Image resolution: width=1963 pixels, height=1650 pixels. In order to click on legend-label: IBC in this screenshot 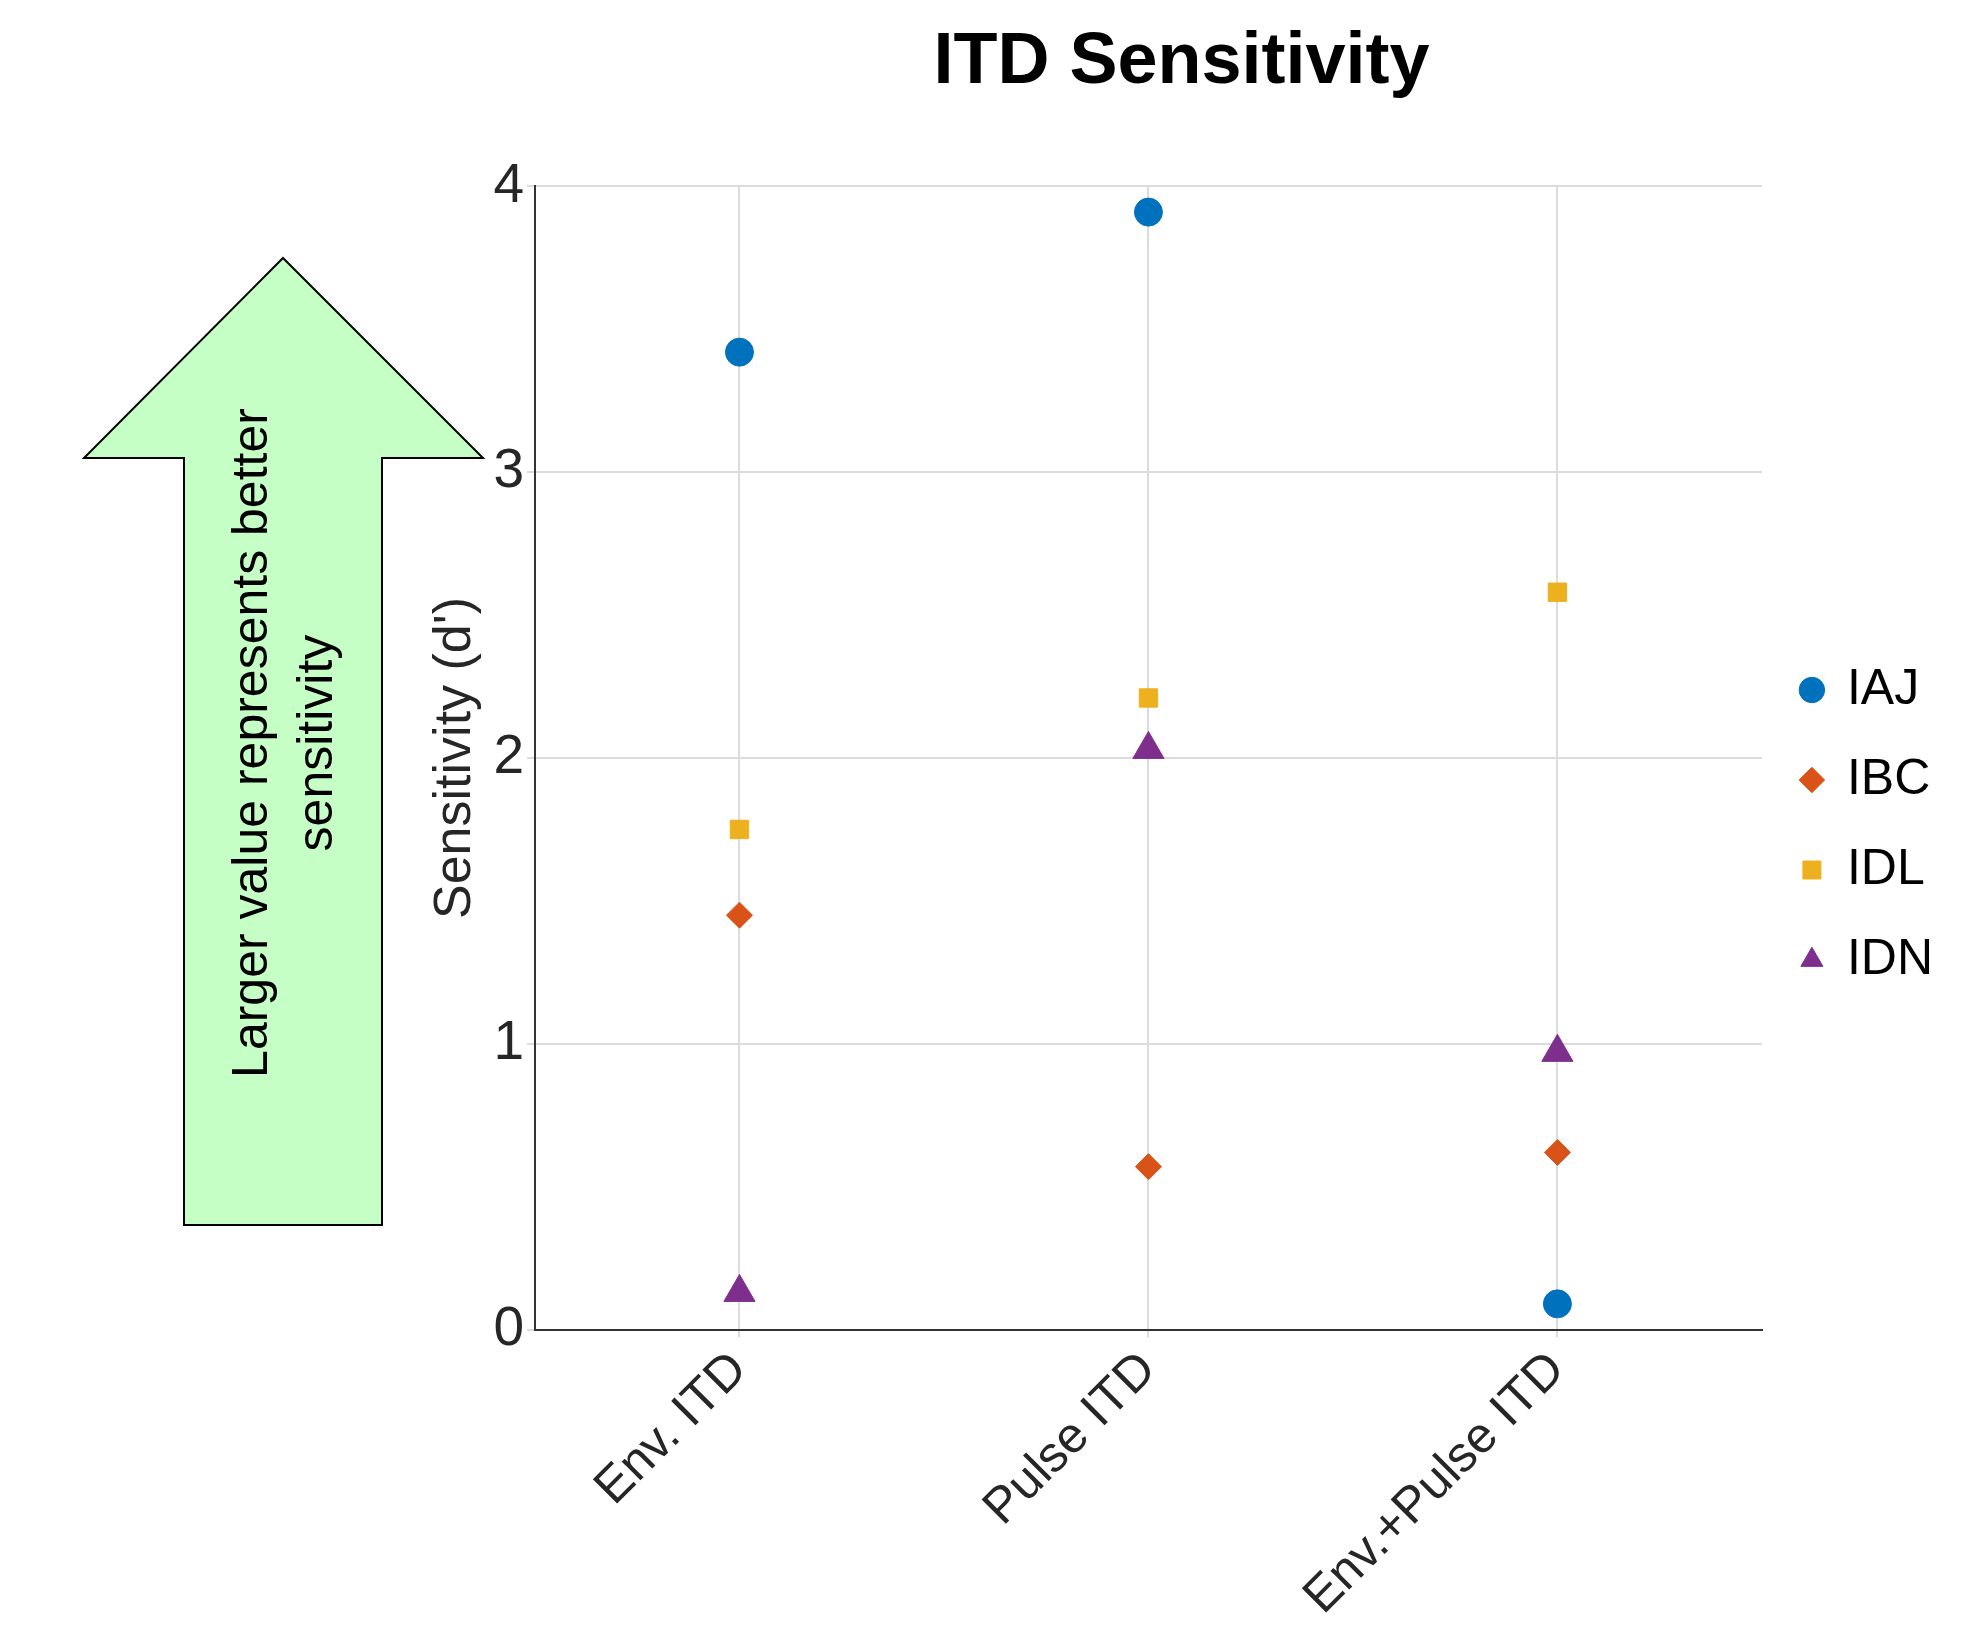, I will do `click(1888, 776)`.